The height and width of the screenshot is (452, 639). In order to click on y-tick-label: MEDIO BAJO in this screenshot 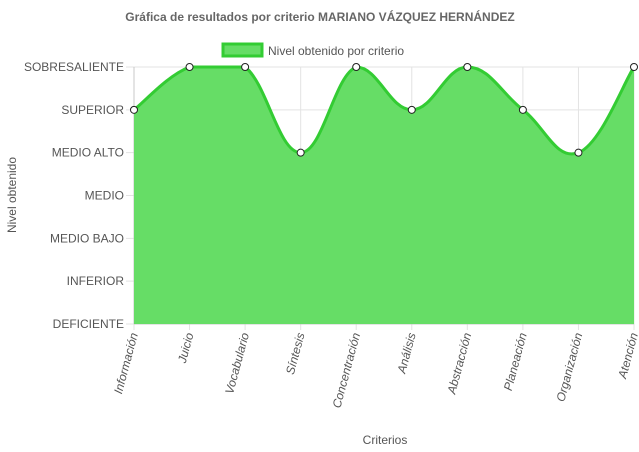, I will do `click(87, 238)`.